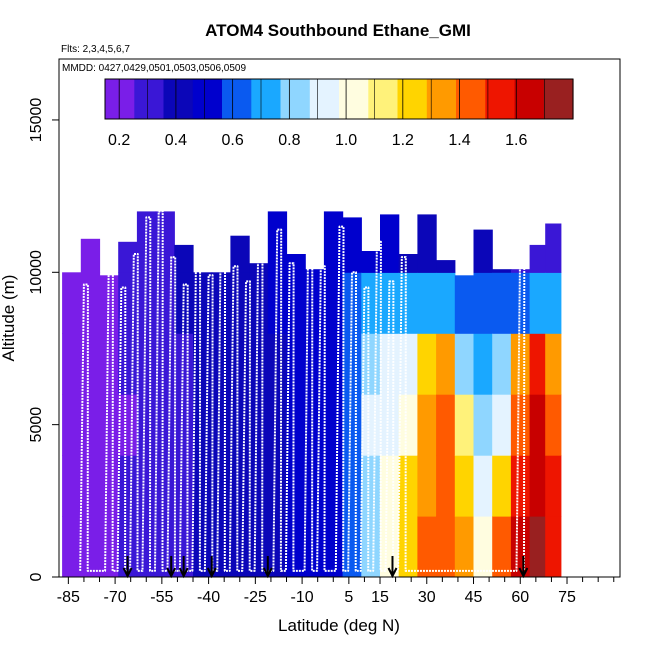 The width and height of the screenshot is (650, 650). Describe the element at coordinates (68, 597) in the screenshot. I see `x-tick-label: -85` at that location.